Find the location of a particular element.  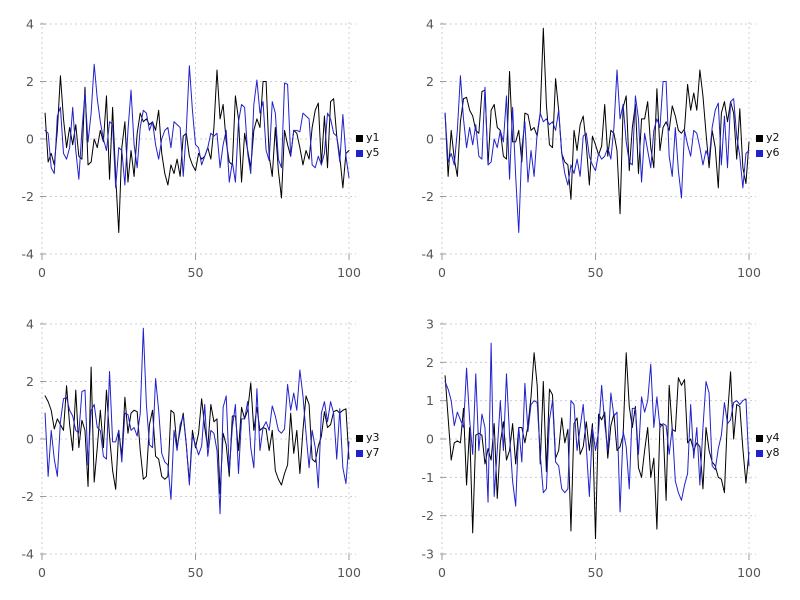

legend-entry-y5: y5 is located at coordinates (368, 153).